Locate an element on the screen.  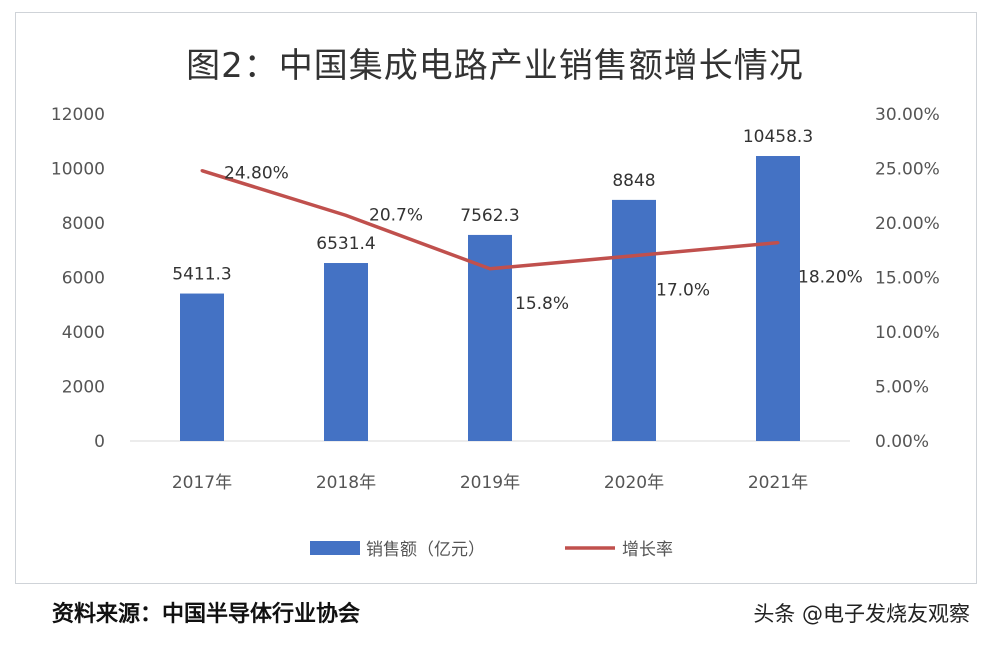
bar-data-label: 5411.3 is located at coordinates (201, 275).